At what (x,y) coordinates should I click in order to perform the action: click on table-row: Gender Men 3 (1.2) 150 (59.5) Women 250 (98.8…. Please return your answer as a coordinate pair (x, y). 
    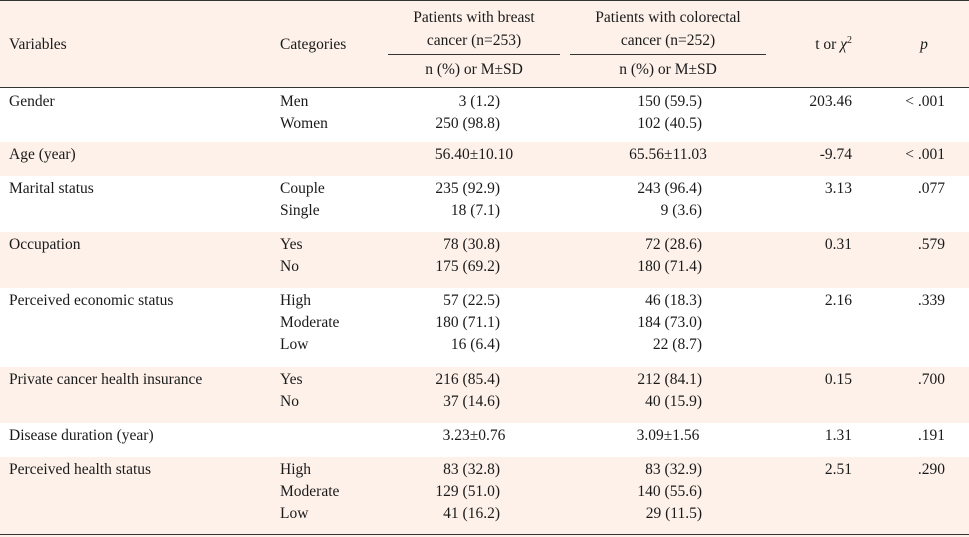
    Looking at the image, I should click on (484, 115).